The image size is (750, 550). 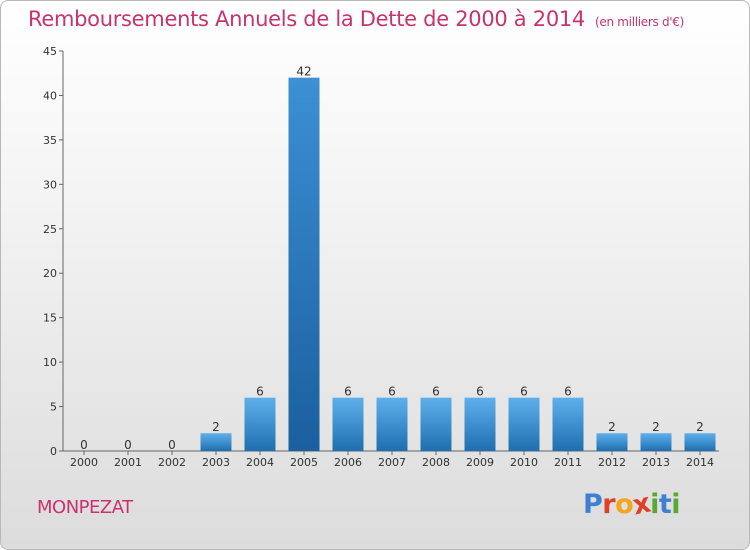 I want to click on x-tick-label: 2011, so click(x=568, y=462).